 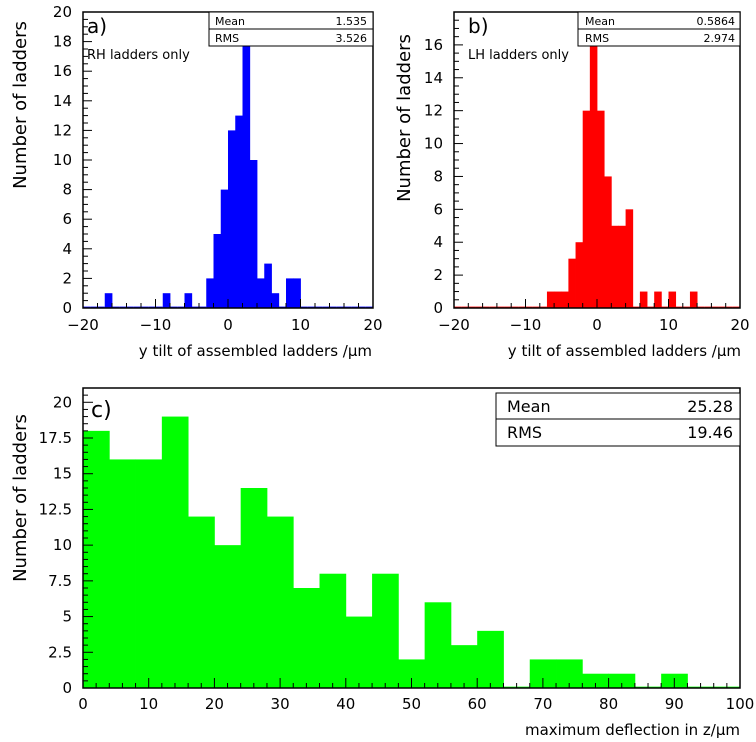 What do you see at coordinates (632, 730) in the screenshot?
I see `x-axis-label: maximum deflection in z/μm` at bounding box center [632, 730].